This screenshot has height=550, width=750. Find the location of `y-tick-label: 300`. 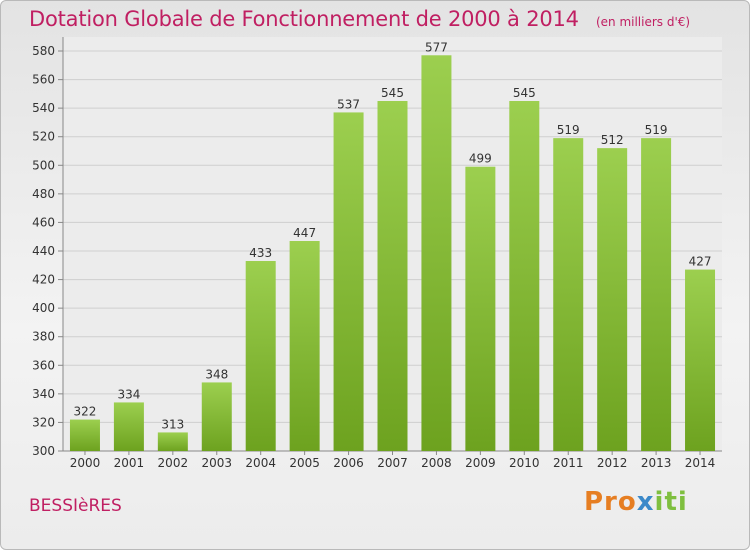

y-tick-label: 300 is located at coordinates (43, 451).